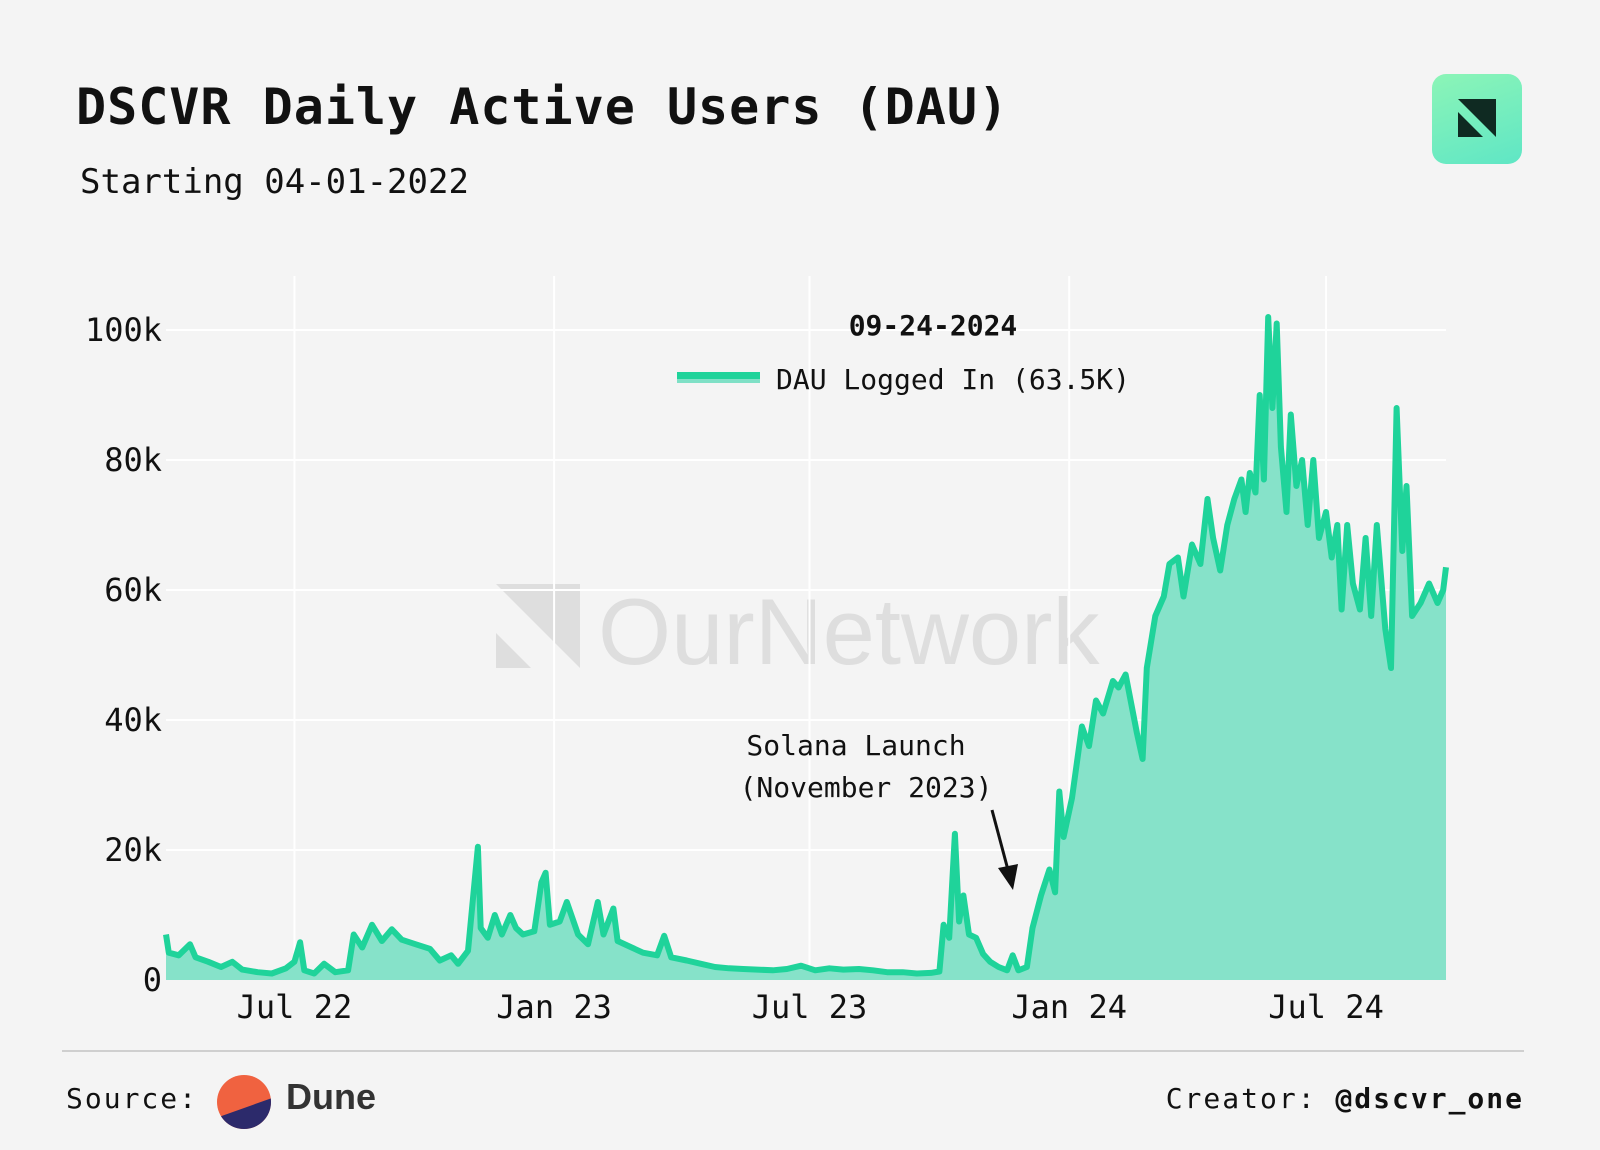 This screenshot has height=1150, width=1600. I want to click on ournetwork-logo-icon, so click(1477, 119).